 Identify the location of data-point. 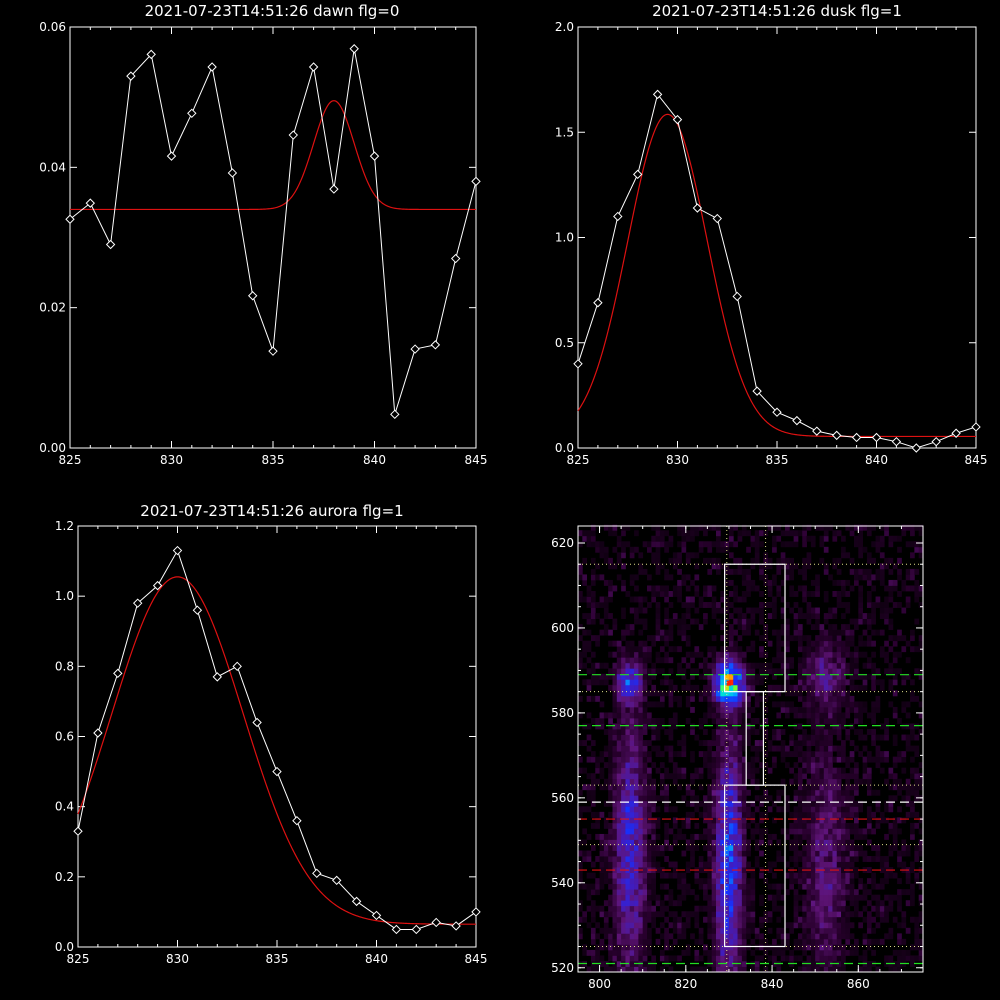
(297, 820).